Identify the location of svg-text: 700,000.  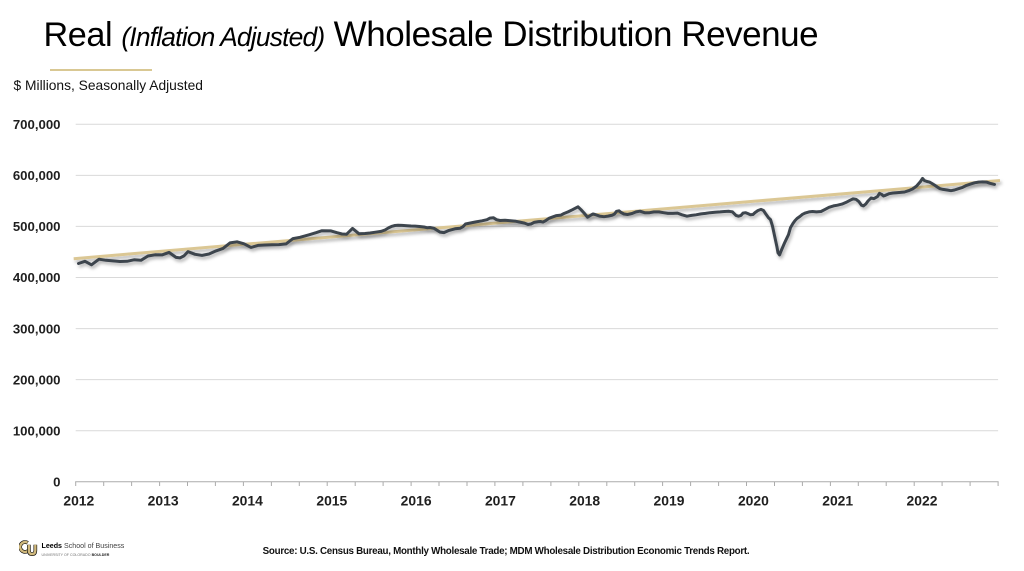
(37, 124).